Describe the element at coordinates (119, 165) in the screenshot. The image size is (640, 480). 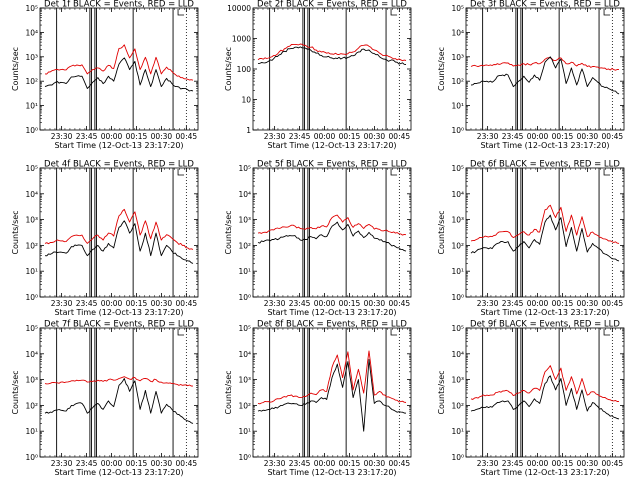
I see `chart-title: Det 4f BLACK = Events, RED = LLD` at that location.